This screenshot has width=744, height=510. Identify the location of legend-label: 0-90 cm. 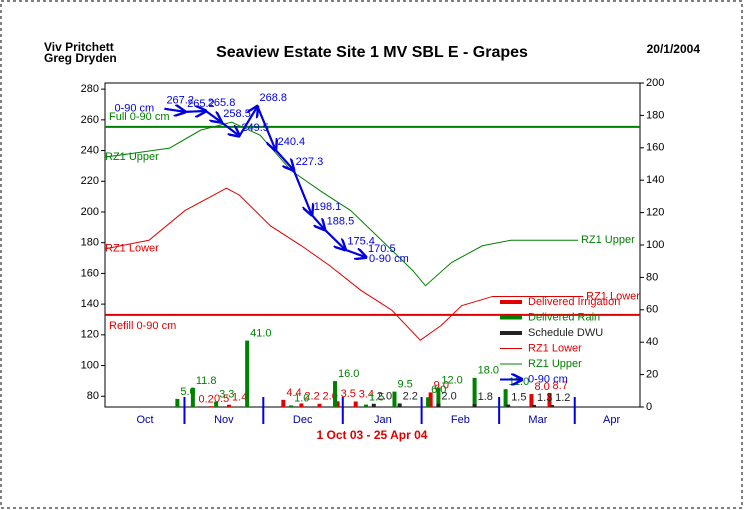
(548, 379).